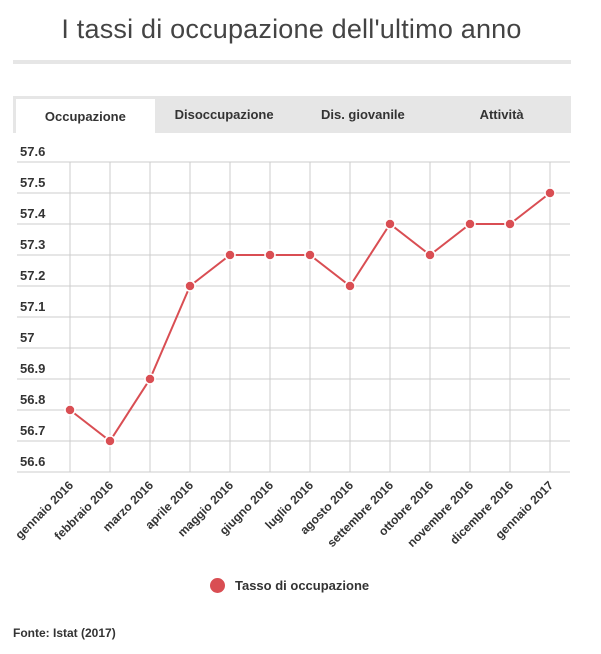 The height and width of the screenshot is (654, 601). Describe the element at coordinates (501, 114) in the screenshot. I see `tab-attivita: Attività` at that location.